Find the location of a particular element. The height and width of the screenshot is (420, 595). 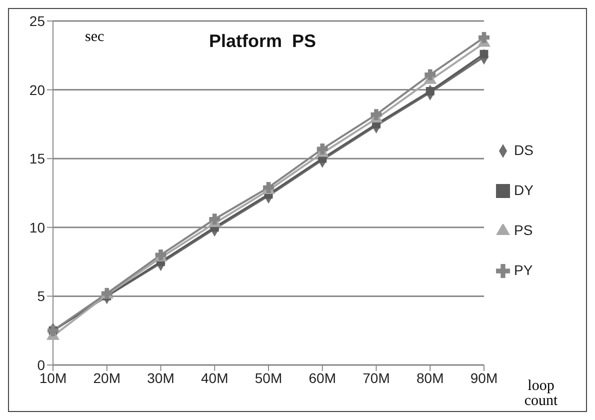

y-tick-label: 20 is located at coordinates (37, 90).